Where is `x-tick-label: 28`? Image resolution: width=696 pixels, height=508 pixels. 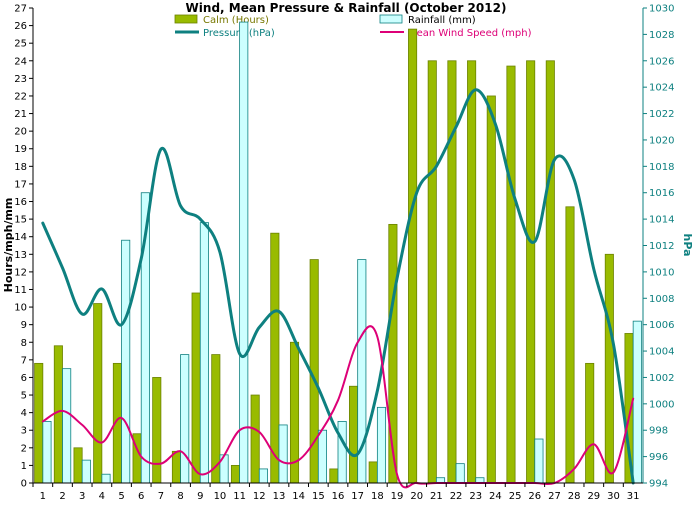
x-tick-label: 28 is located at coordinates (574, 496).